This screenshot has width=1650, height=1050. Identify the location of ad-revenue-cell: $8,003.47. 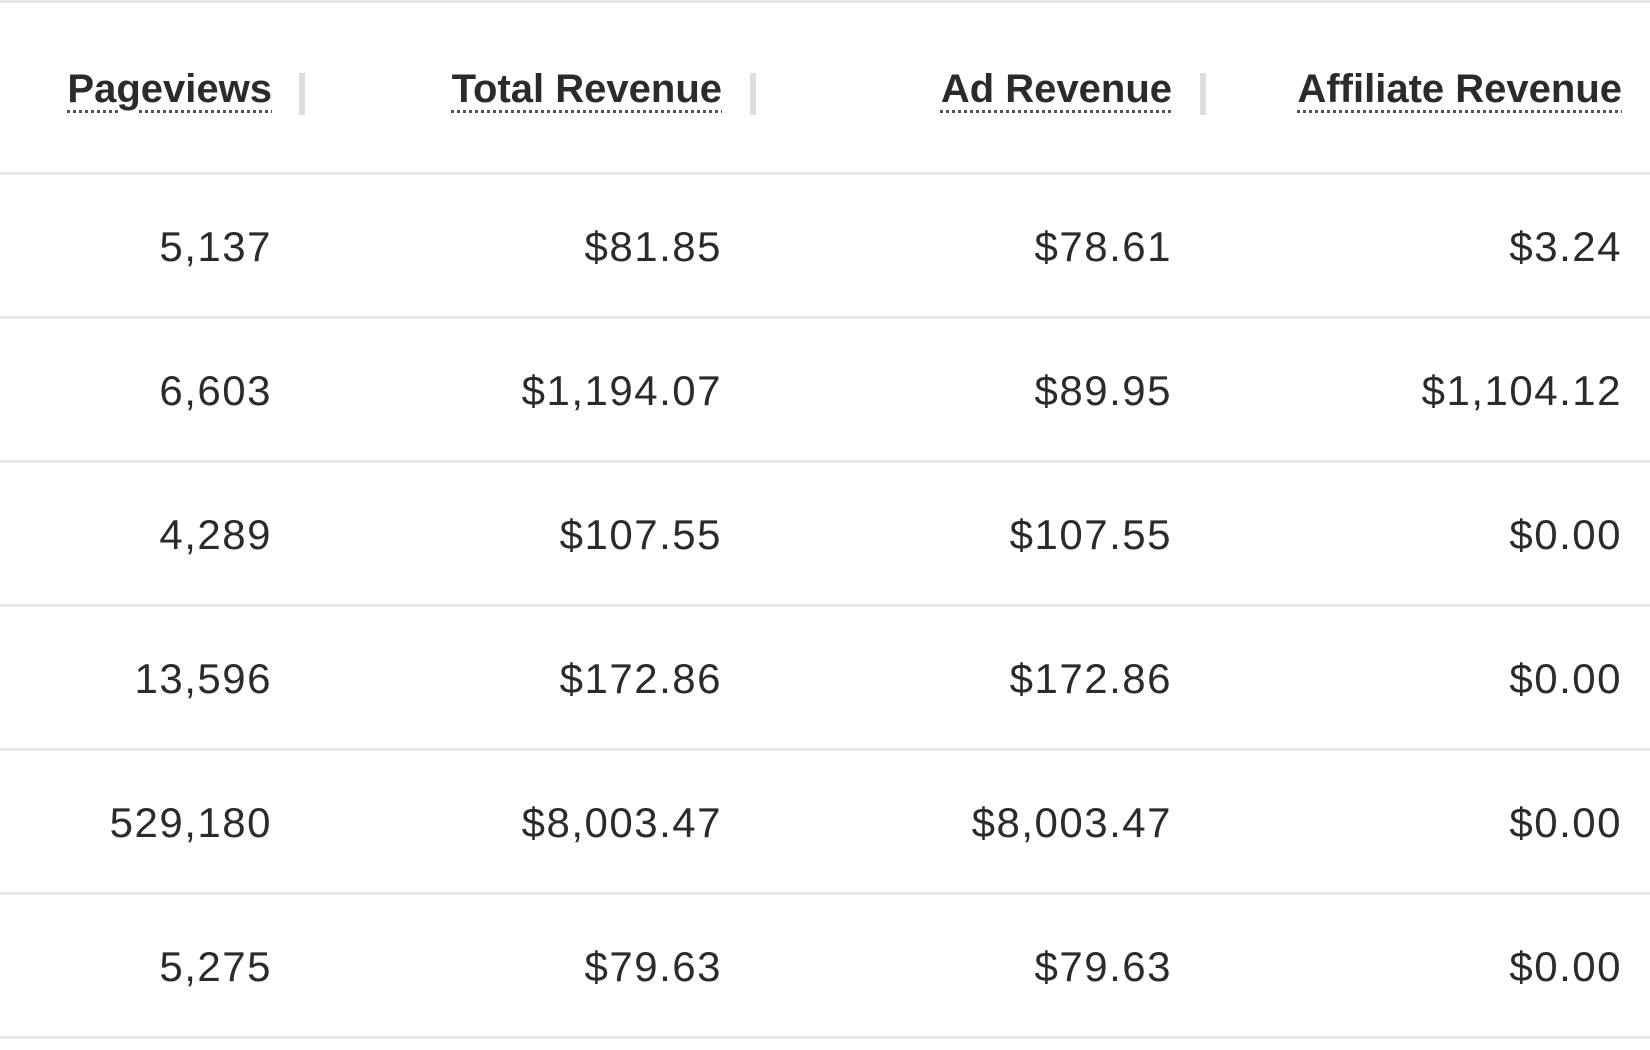
(1071, 822).